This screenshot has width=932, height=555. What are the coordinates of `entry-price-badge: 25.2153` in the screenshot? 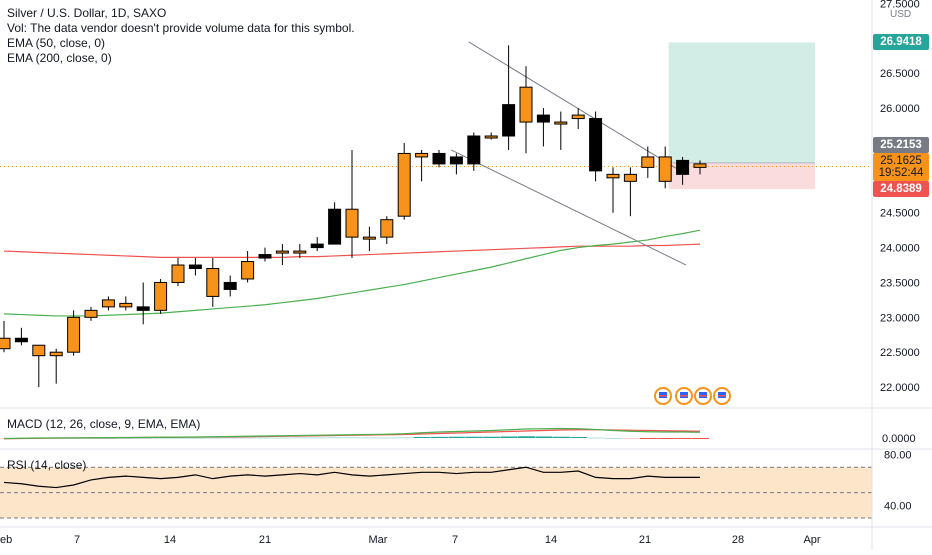 It's located at (901, 145).